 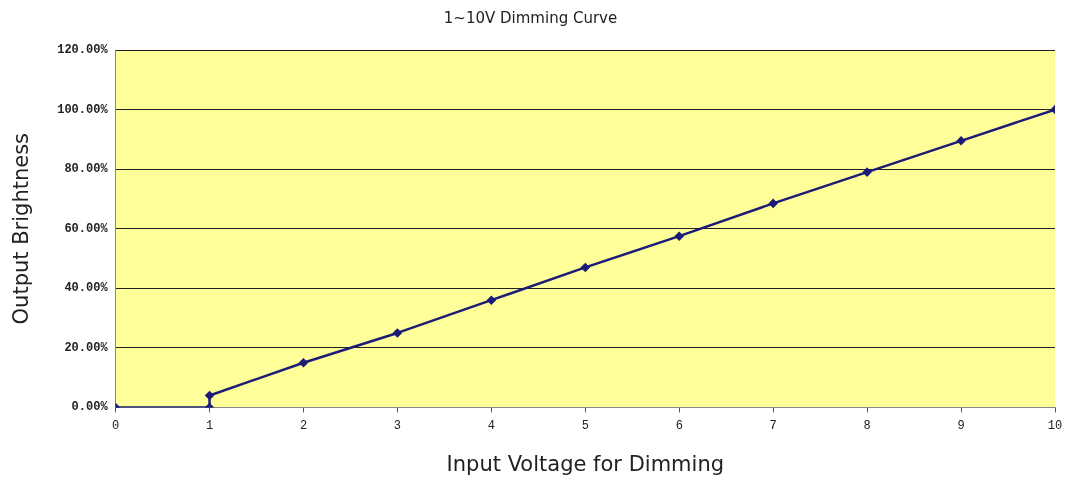 What do you see at coordinates (491, 425) in the screenshot?
I see `x-tick-label: 4` at bounding box center [491, 425].